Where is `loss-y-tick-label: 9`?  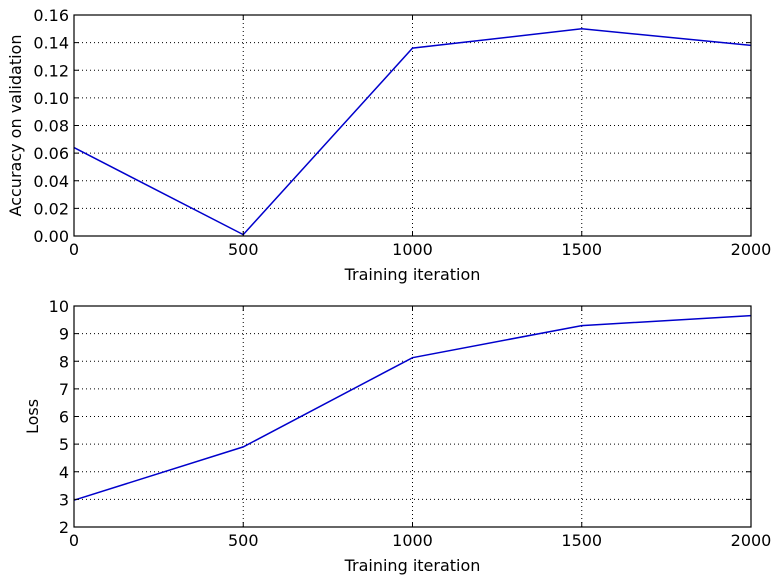
loss-y-tick-label: 9 is located at coordinates (64, 334).